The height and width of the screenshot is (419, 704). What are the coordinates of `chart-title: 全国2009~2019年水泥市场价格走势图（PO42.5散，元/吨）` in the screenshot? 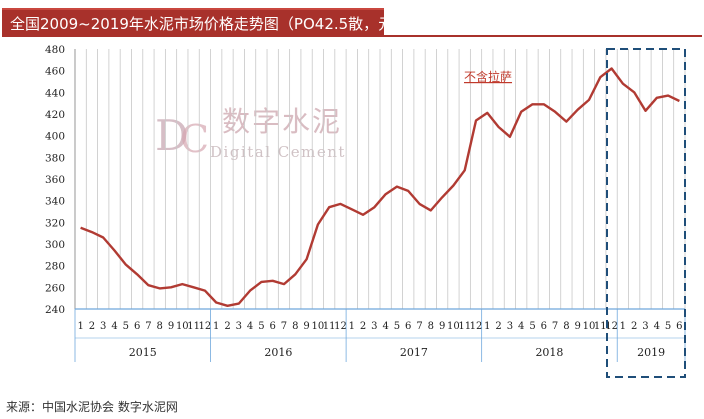 It's located at (219, 24).